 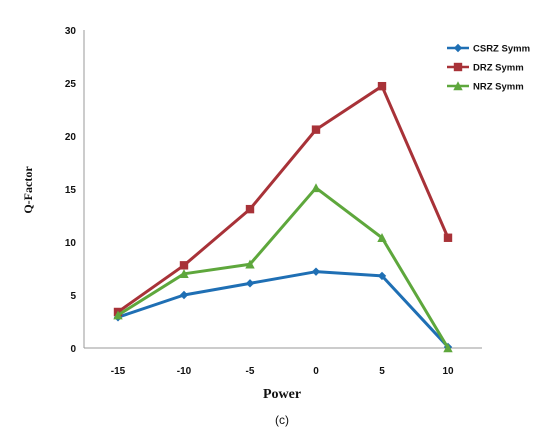 I want to click on x-axis-ticks: -15 -10 -5 0 5 10, so click(x=282, y=371).